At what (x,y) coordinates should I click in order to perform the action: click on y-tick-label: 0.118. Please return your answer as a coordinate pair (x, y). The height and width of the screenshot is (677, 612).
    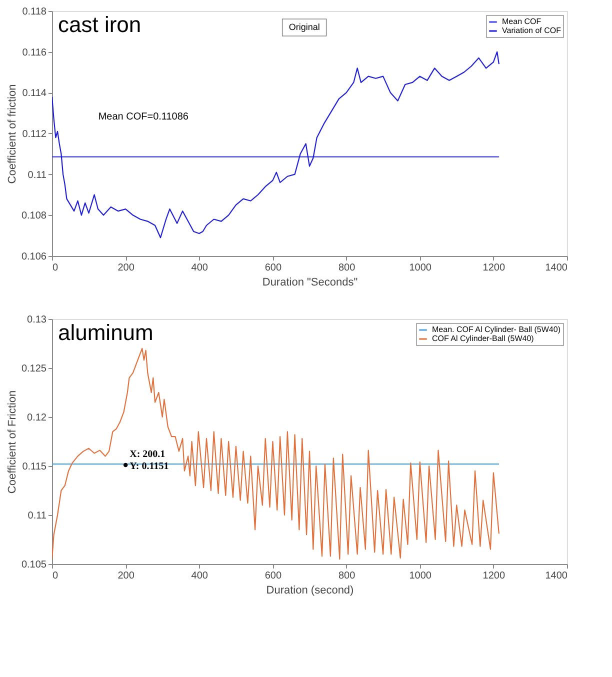
    Looking at the image, I should click on (34, 12).